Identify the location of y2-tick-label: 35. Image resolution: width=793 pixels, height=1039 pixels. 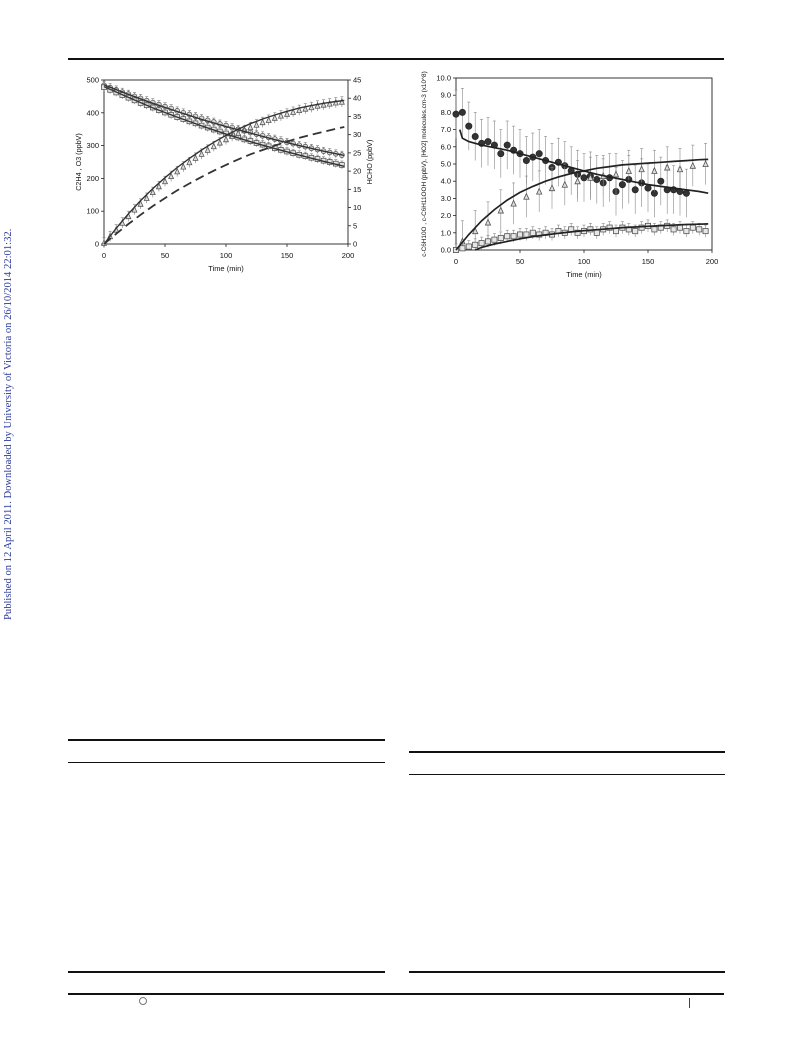
(357, 116).